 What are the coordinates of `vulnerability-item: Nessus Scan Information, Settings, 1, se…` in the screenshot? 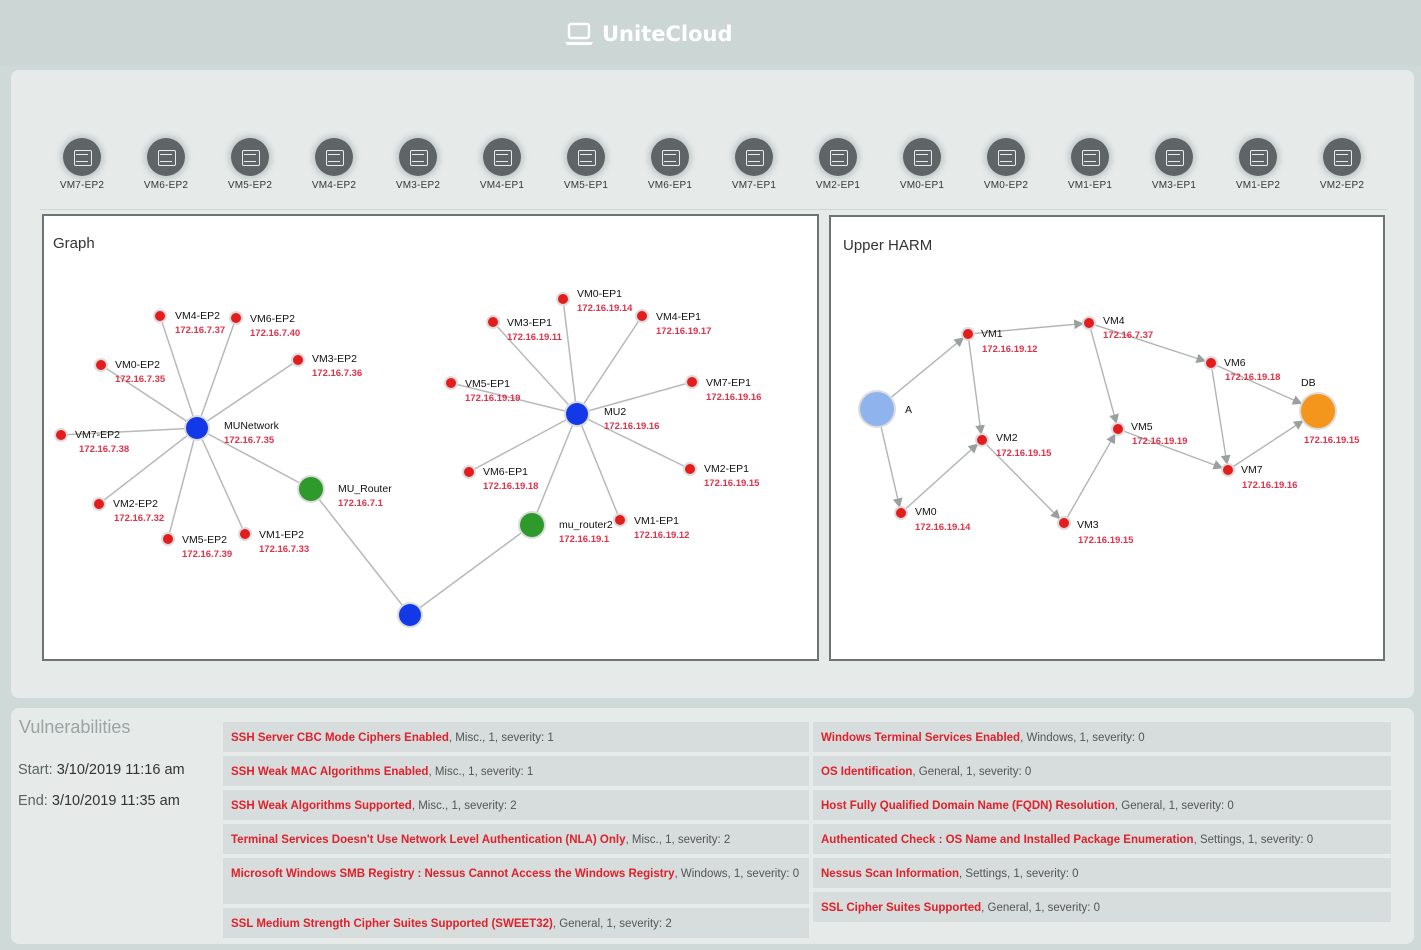 It's located at (1102, 873).